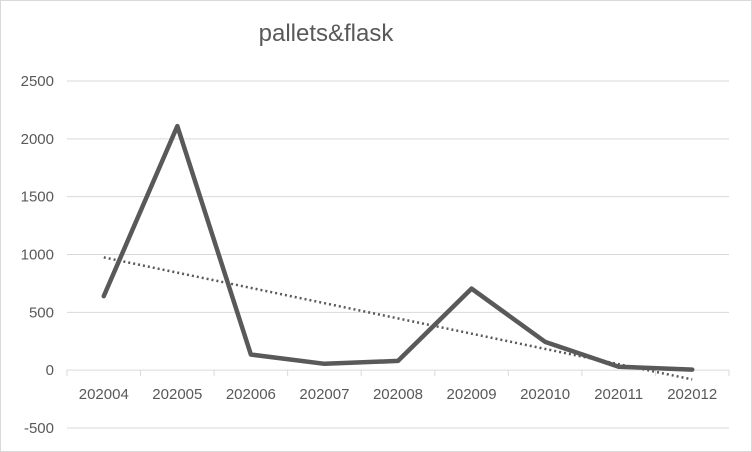 This screenshot has height=452, width=752. I want to click on y-tick-label: 1000, so click(37, 255).